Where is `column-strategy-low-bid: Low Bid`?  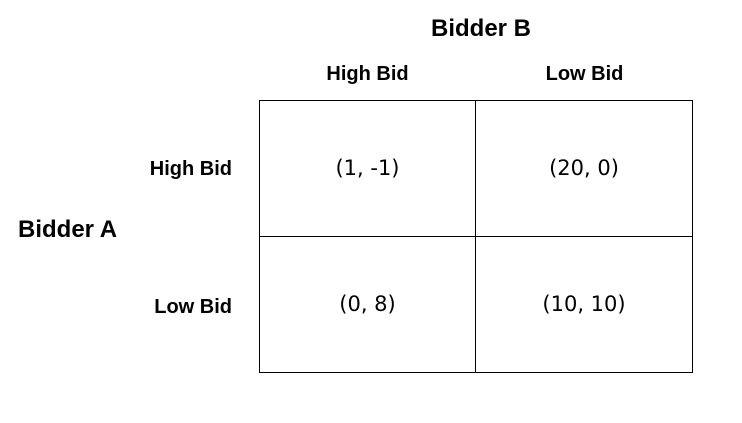 column-strategy-low-bid: Low Bid is located at coordinates (584, 74).